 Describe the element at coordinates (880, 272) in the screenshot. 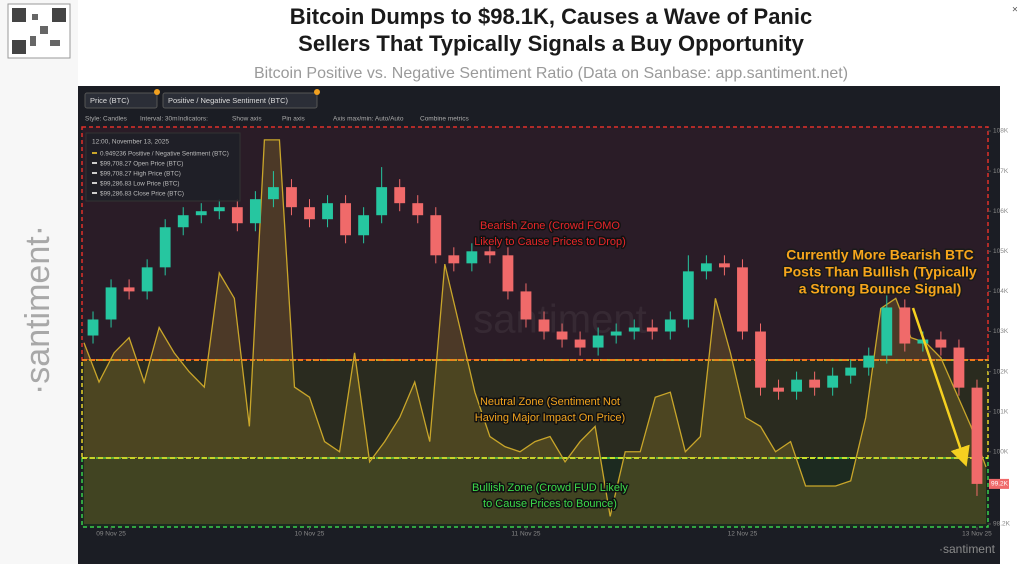

I see `callout: Posts Than Bullish (Typically` at that location.